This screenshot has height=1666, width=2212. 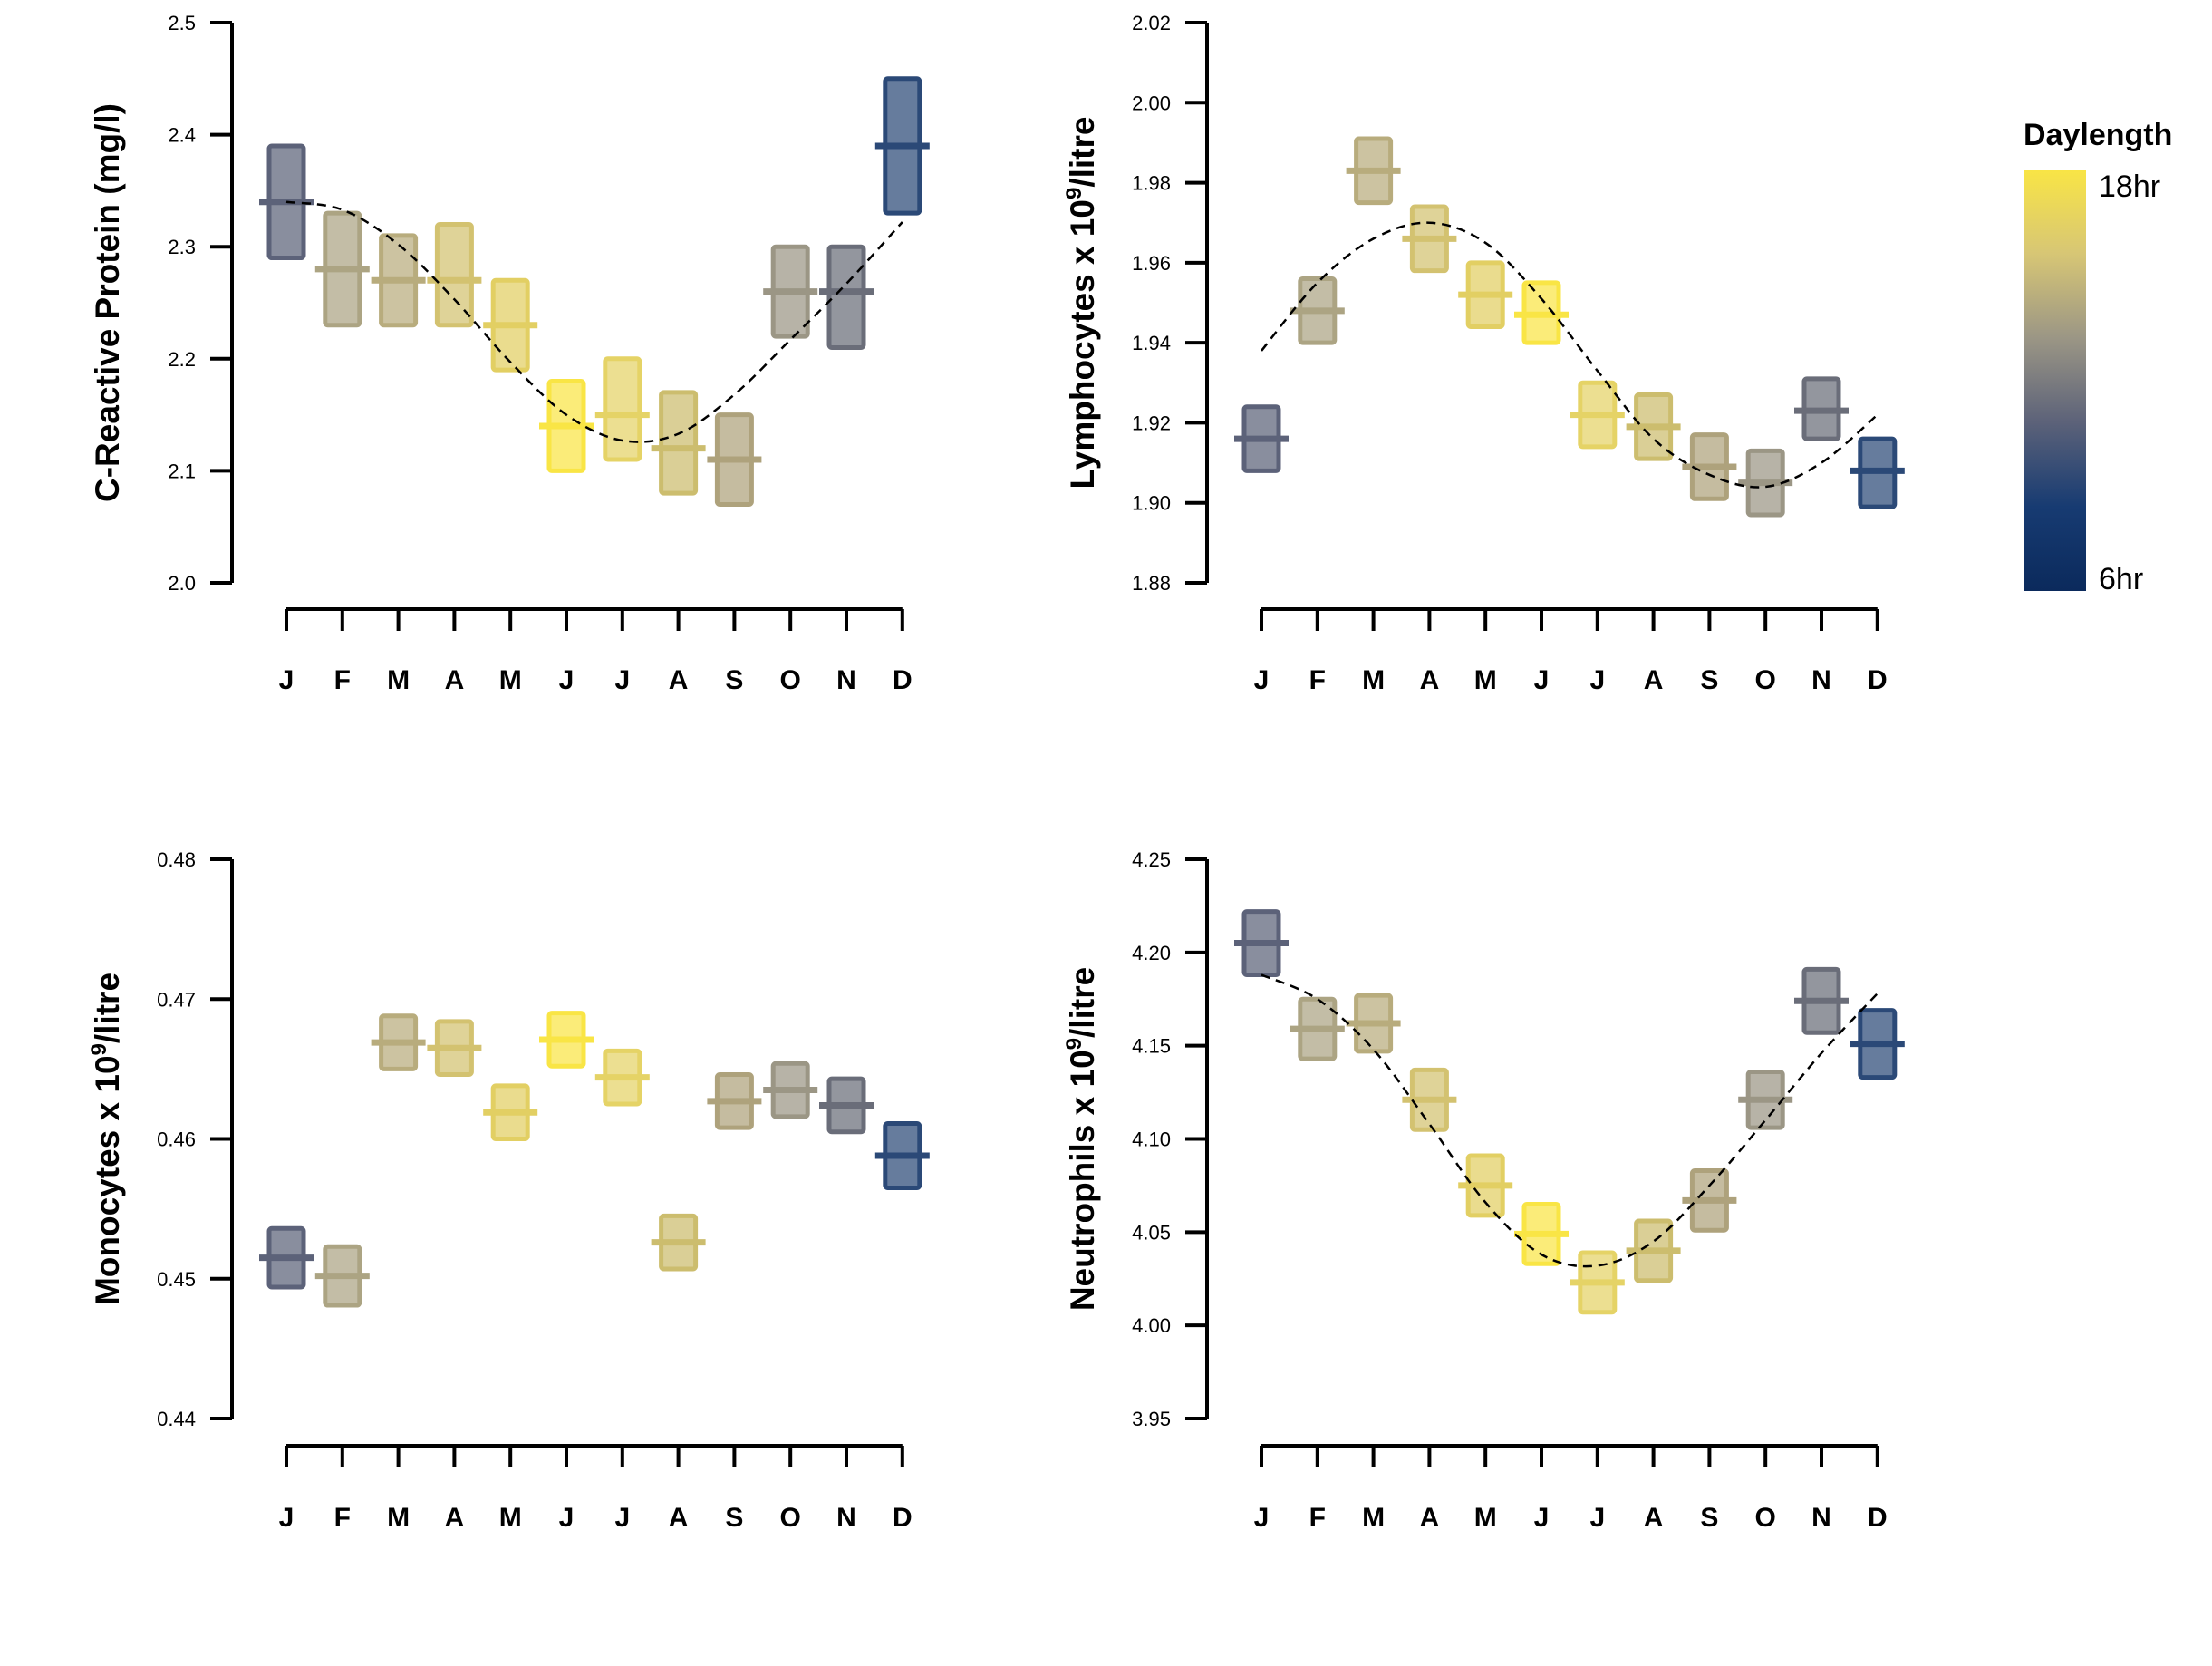 What do you see at coordinates (1151, 953) in the screenshot?
I see `y-tick-label: 4.20` at bounding box center [1151, 953].